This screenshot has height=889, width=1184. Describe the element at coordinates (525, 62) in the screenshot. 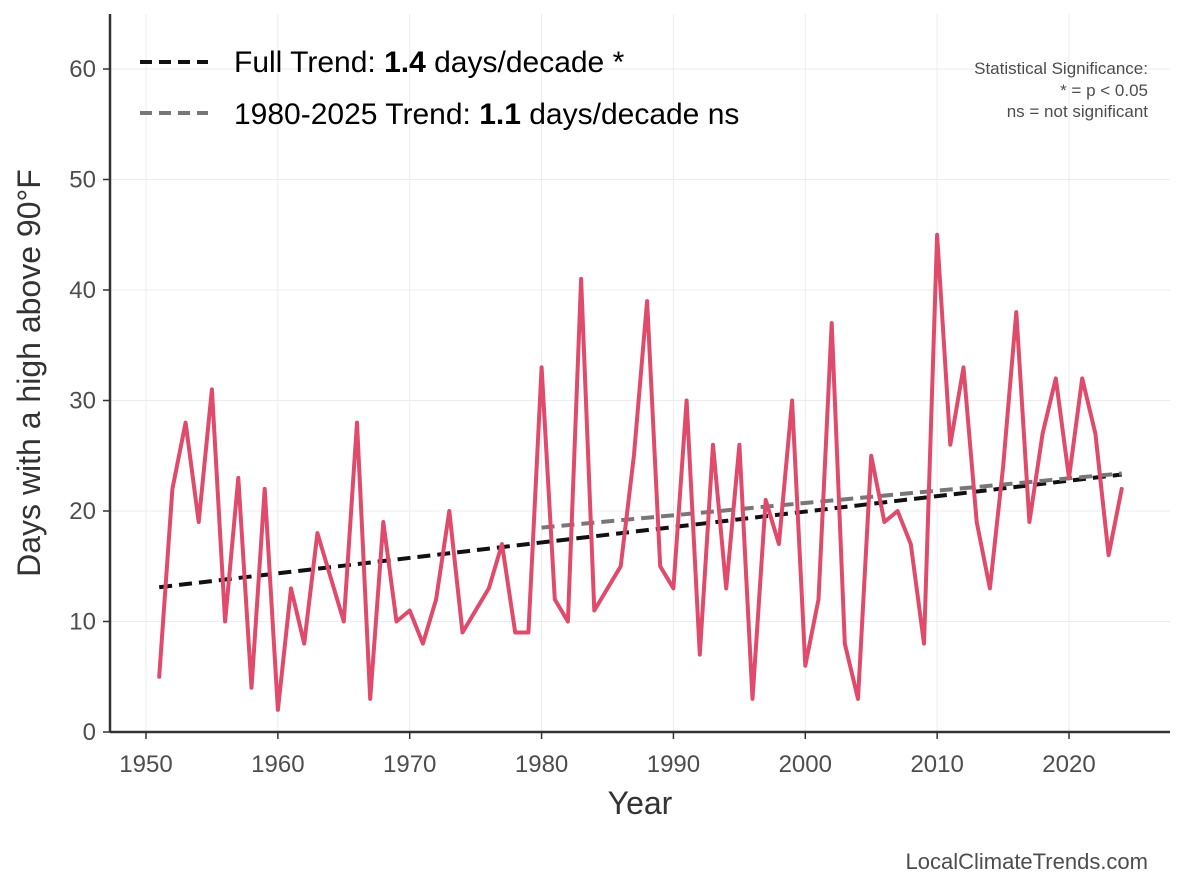

I see `legend-full-trend-suffix: days/decade *` at that location.